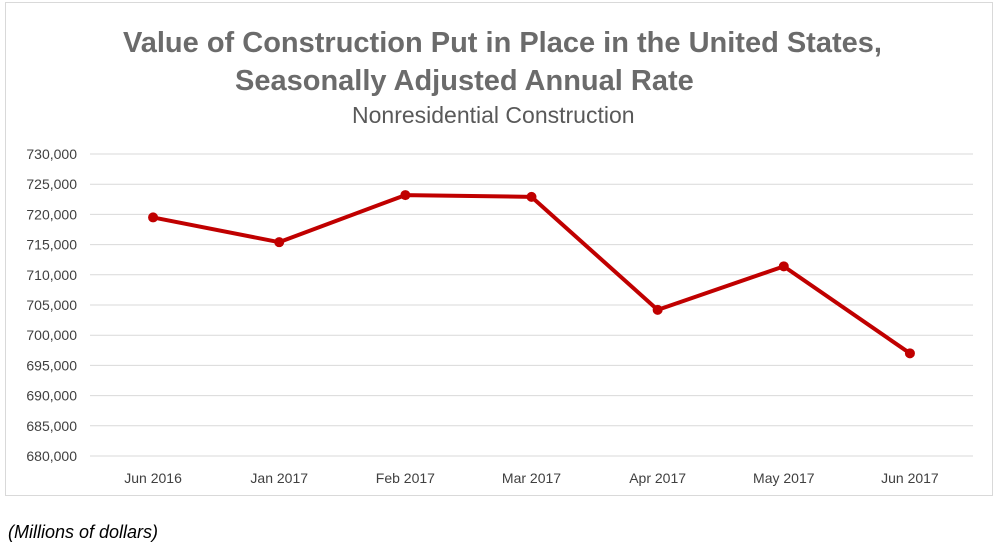 The width and height of the screenshot is (1000, 548). Describe the element at coordinates (464, 81) in the screenshot. I see `chart-title-line2: Seasonally Adjusted Annual Rate` at that location.